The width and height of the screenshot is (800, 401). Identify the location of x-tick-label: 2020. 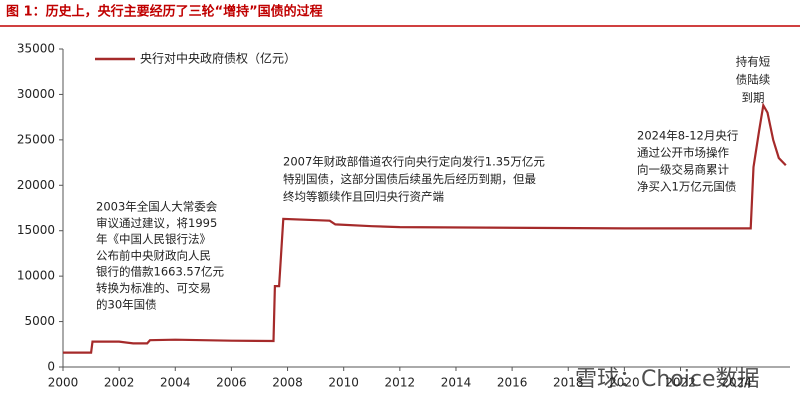
(624, 383).